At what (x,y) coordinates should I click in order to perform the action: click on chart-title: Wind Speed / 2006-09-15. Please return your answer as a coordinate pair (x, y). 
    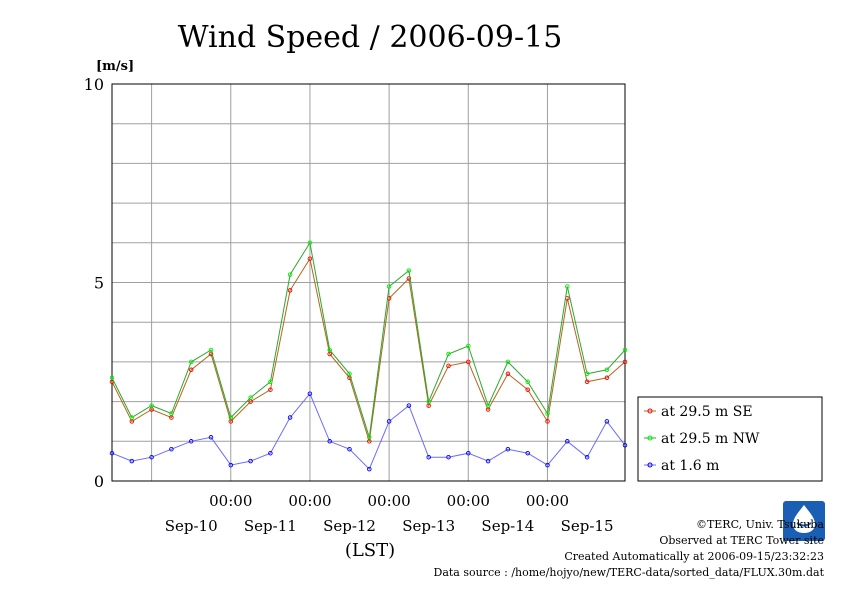
    Looking at the image, I should click on (370, 37).